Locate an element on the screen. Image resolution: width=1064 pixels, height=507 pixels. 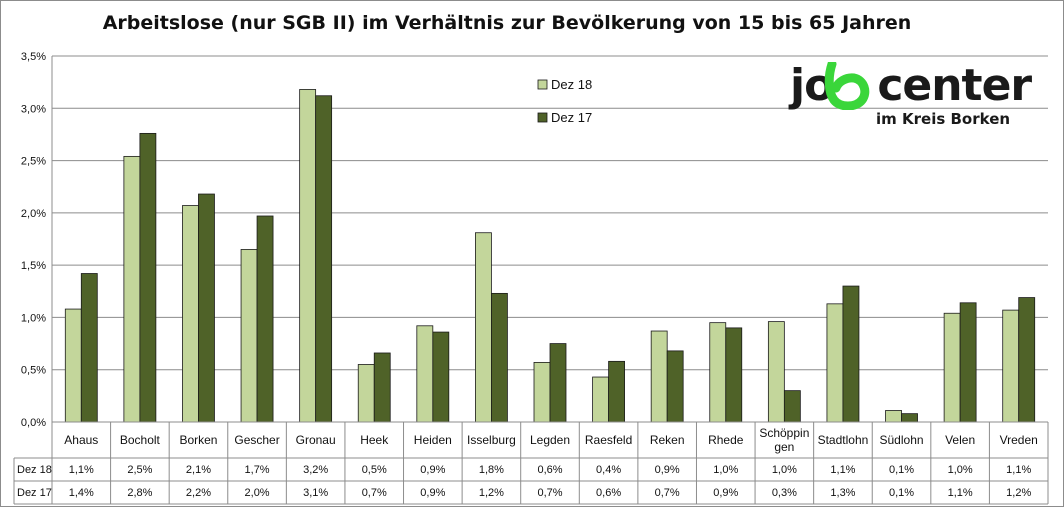
table-row-label: Dez 17 is located at coordinates (34, 493).